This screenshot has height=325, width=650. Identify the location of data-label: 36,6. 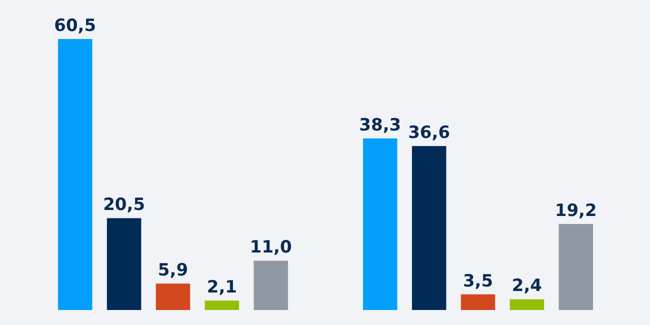
(429, 133).